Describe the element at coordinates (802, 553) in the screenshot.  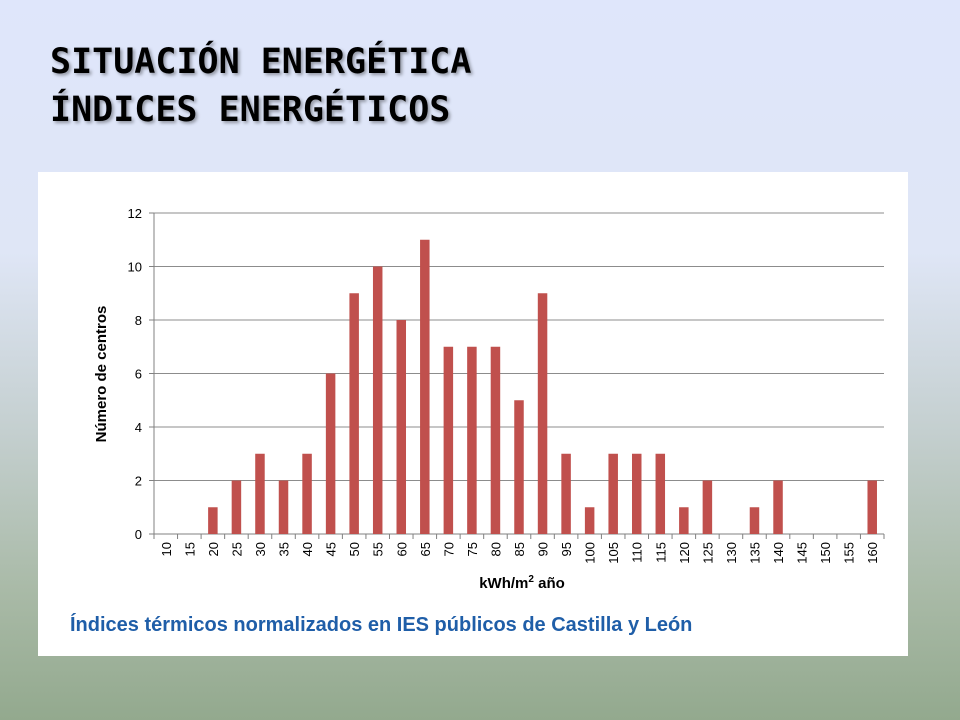
I see `x-tick-label: 145` at that location.